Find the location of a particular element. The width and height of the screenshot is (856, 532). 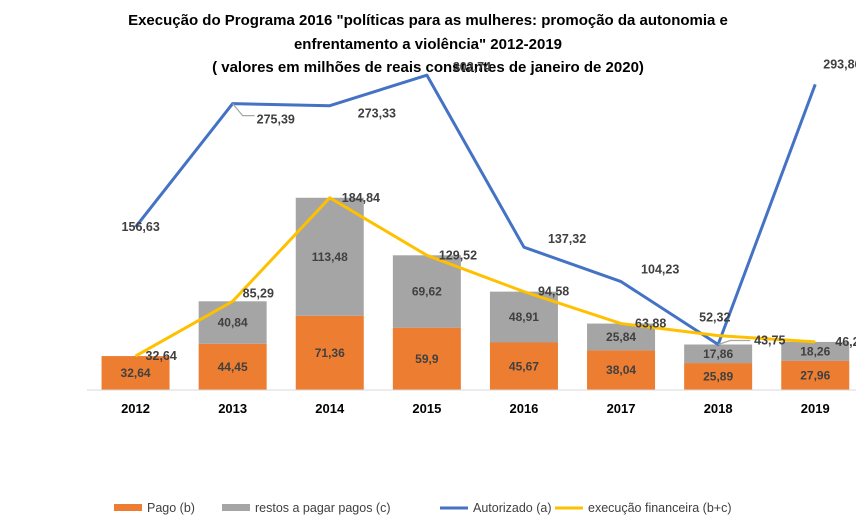

bar-restos-2017 is located at coordinates (621, 337).